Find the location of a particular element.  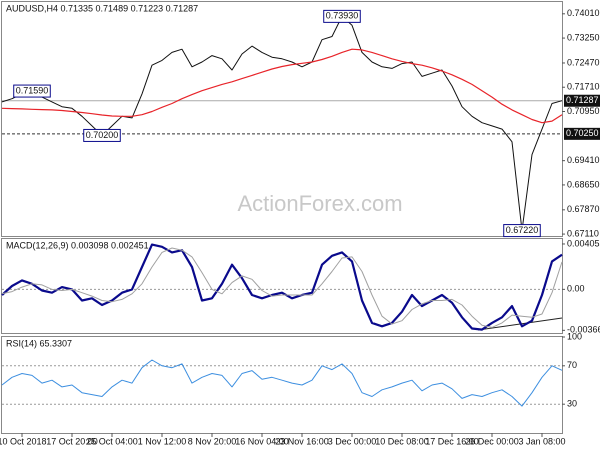

x-tick-label: 8 Nov 20:00 is located at coordinates (212, 441).